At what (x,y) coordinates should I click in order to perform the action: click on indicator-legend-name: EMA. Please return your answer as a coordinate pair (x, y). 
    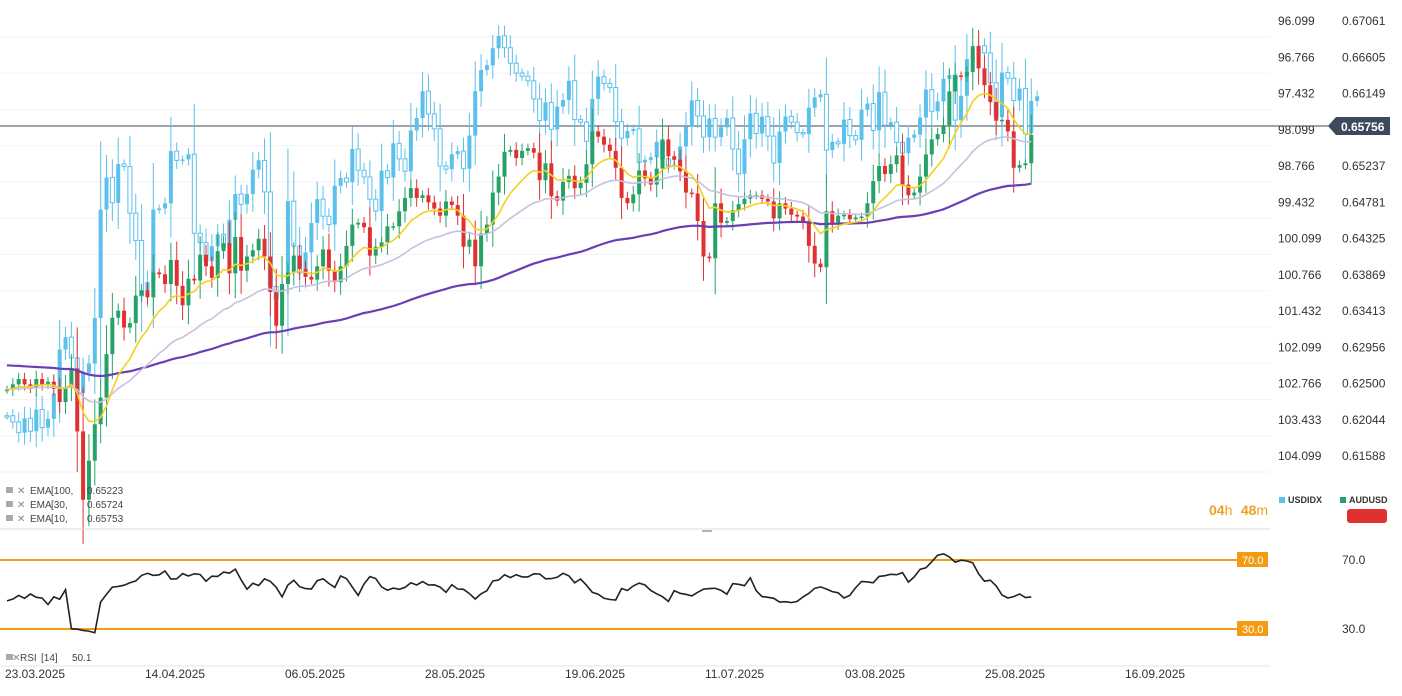
    Looking at the image, I should click on (41, 519).